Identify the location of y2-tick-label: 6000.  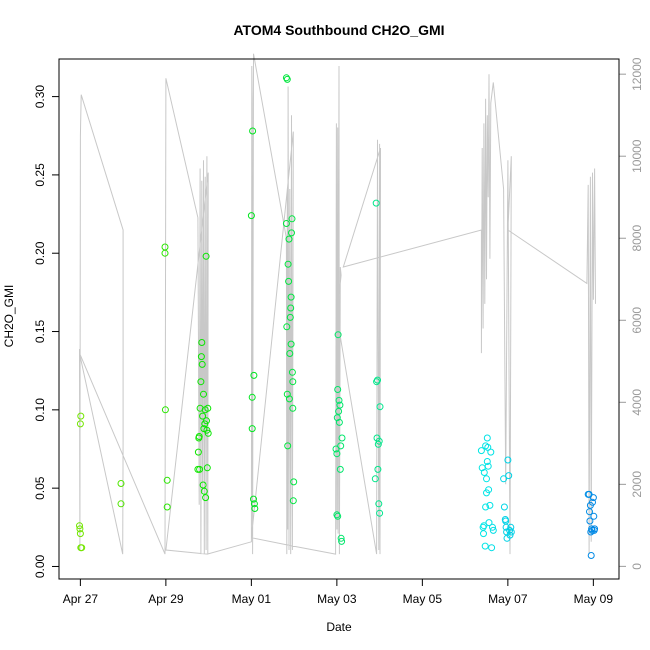
(637, 320).